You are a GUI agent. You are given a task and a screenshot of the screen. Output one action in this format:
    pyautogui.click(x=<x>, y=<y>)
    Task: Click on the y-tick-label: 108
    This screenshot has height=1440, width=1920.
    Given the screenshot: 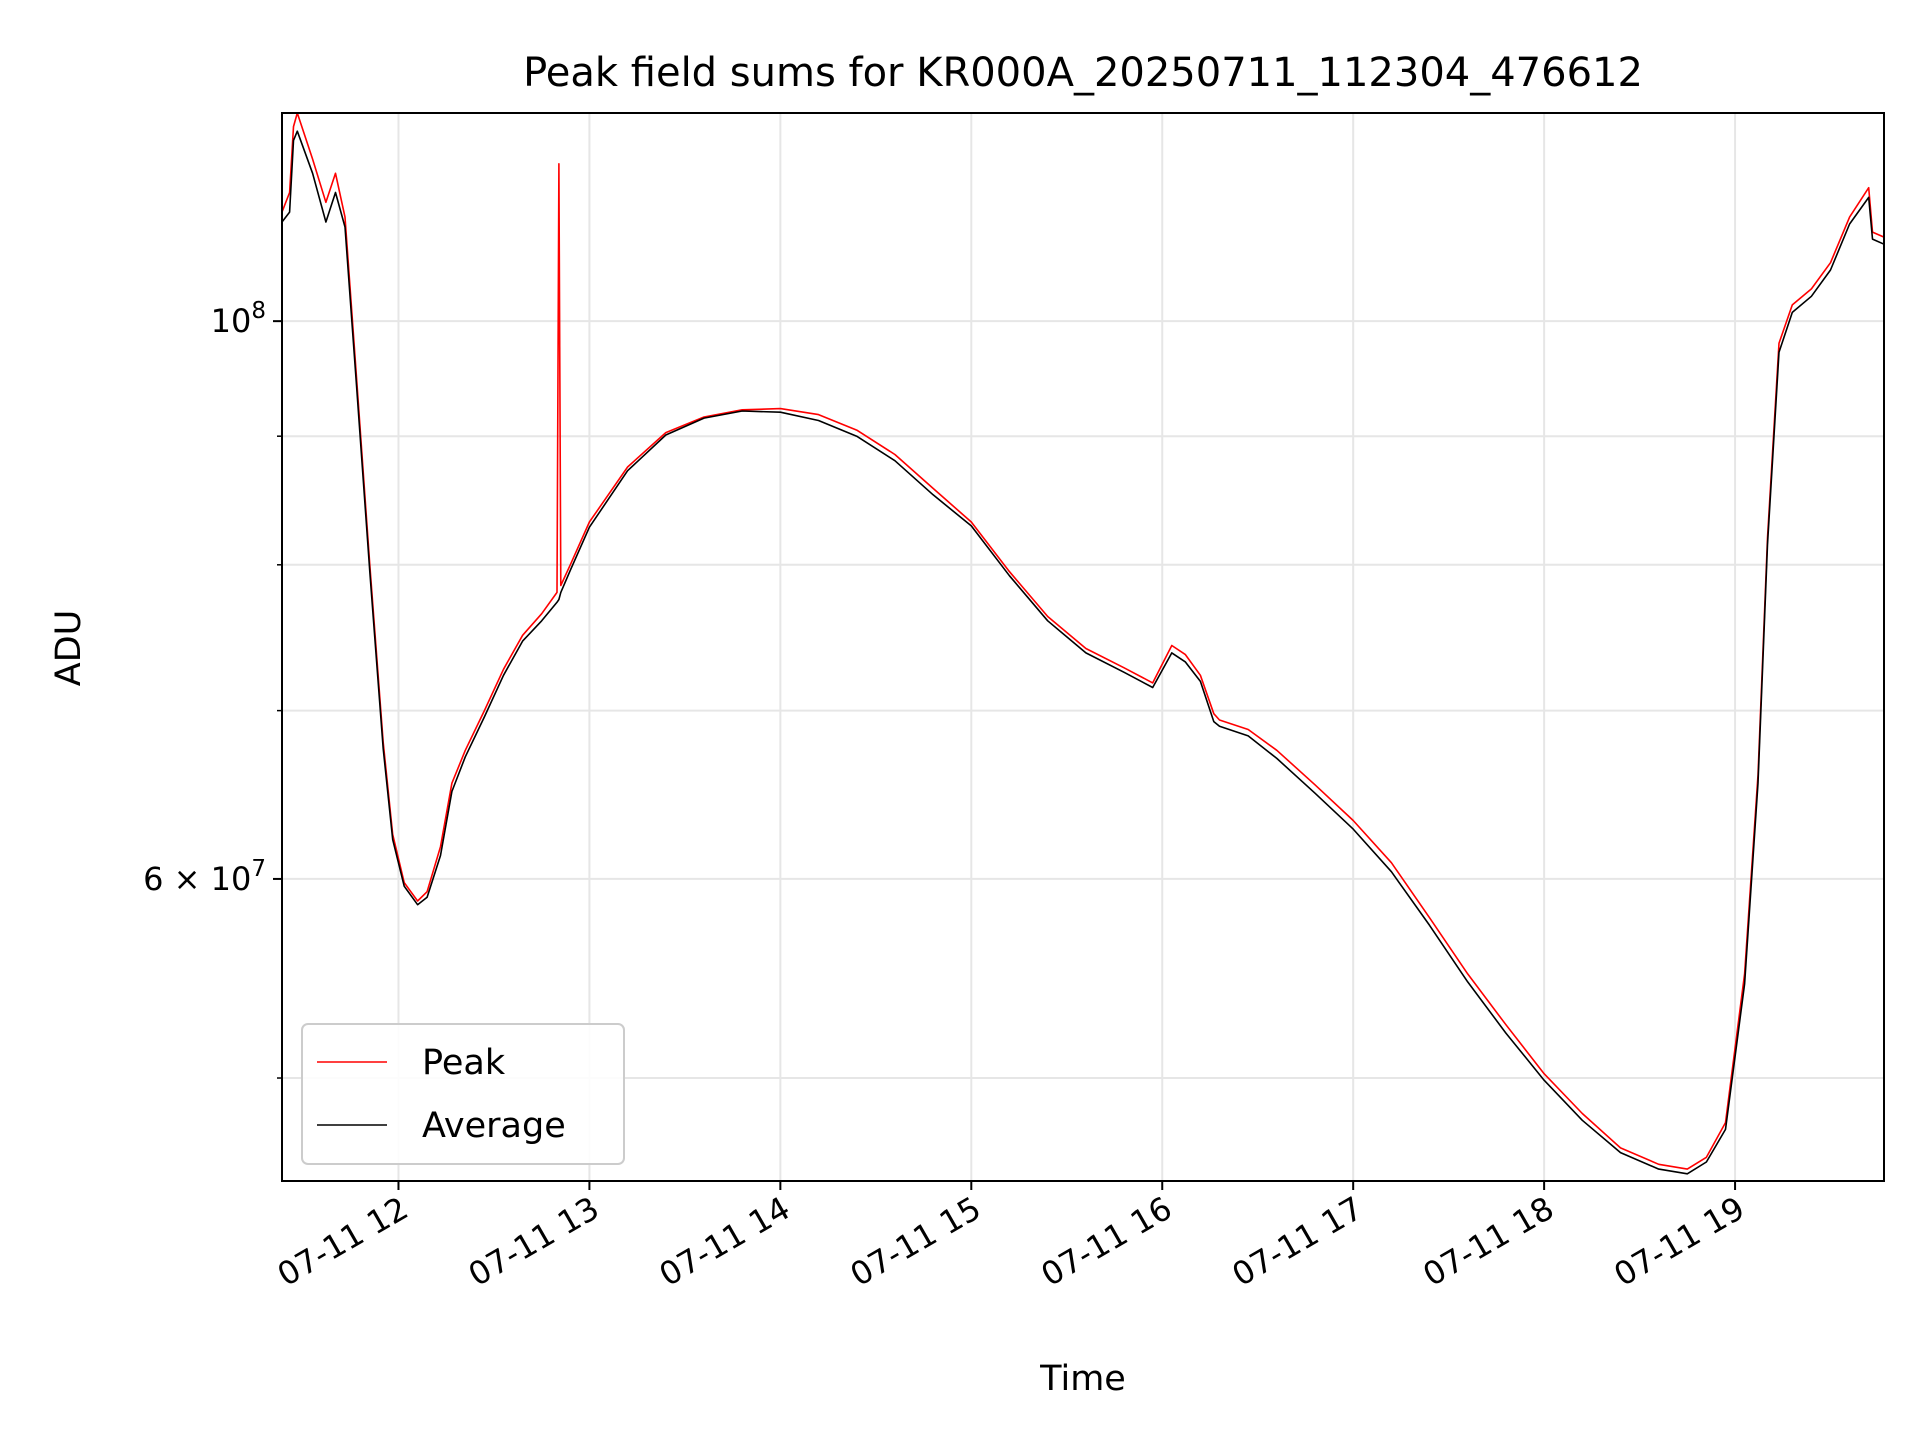 What is the action you would take?
    pyautogui.click(x=238, y=319)
    